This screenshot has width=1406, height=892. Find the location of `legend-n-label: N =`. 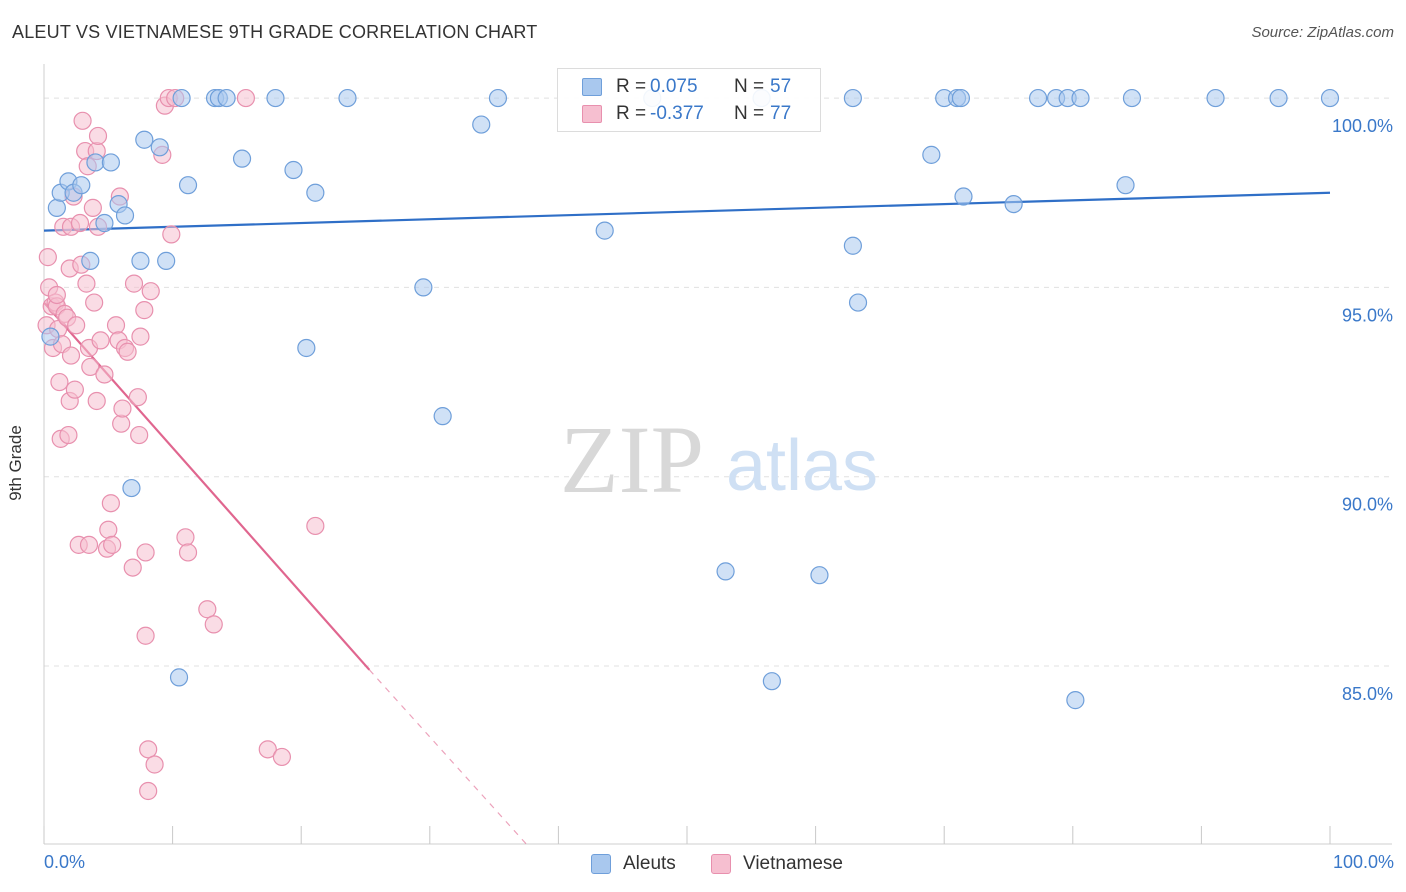

legend-n-label: N = is located at coordinates (749, 86).